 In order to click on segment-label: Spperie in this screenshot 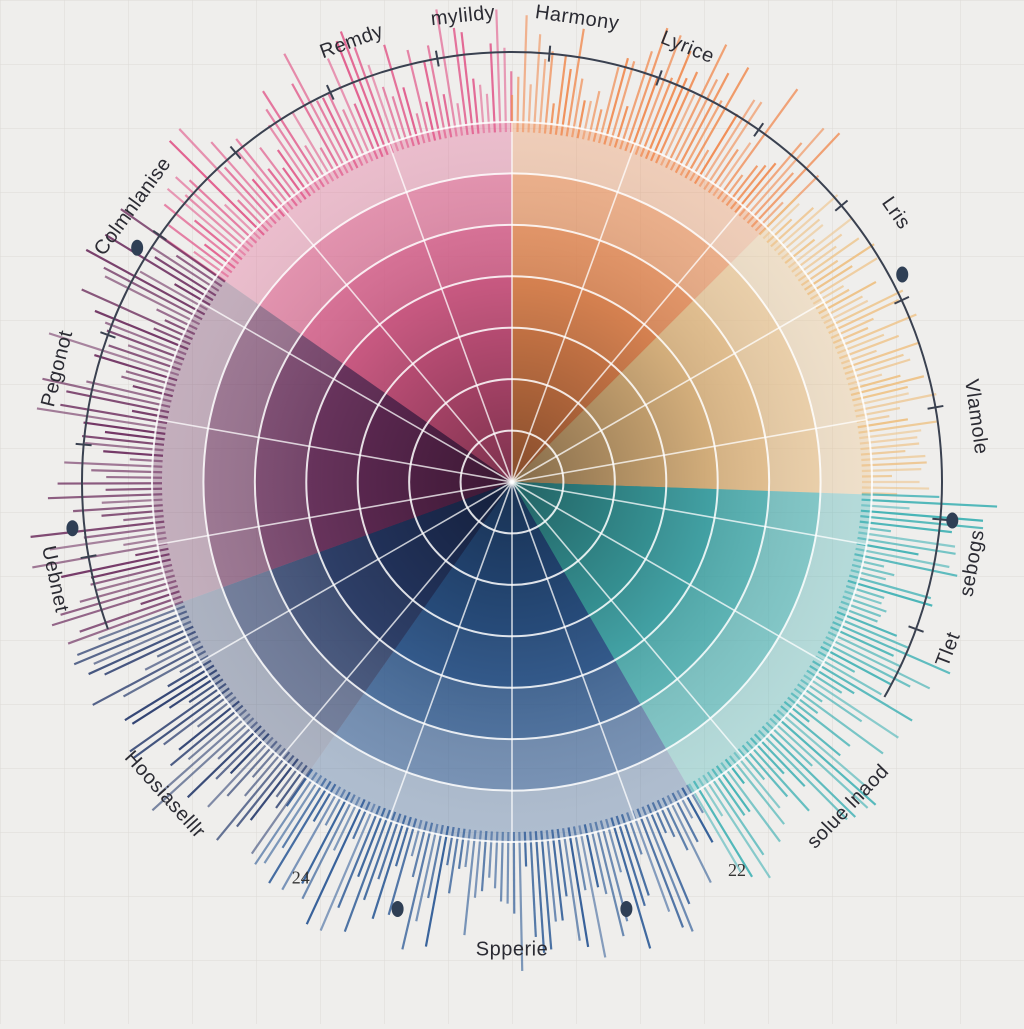, I will do `click(512, 949)`.